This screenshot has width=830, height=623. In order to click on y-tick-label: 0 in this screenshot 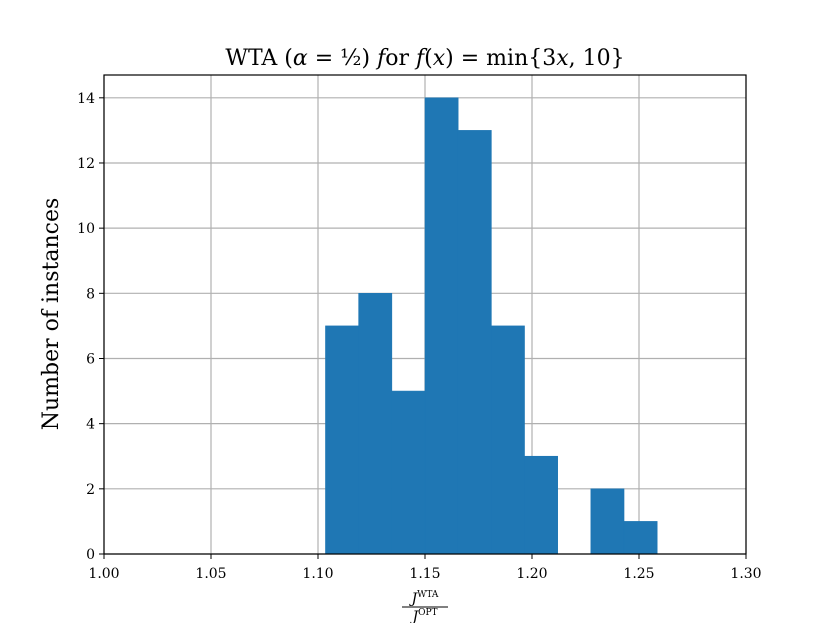, I will do `click(90, 555)`.